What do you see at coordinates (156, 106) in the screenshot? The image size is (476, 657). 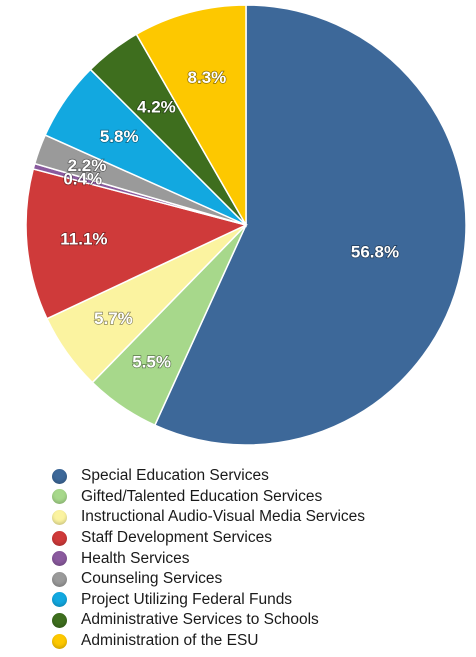 I see `slice-label-administrative-services-to-schools: 4.2%` at bounding box center [156, 106].